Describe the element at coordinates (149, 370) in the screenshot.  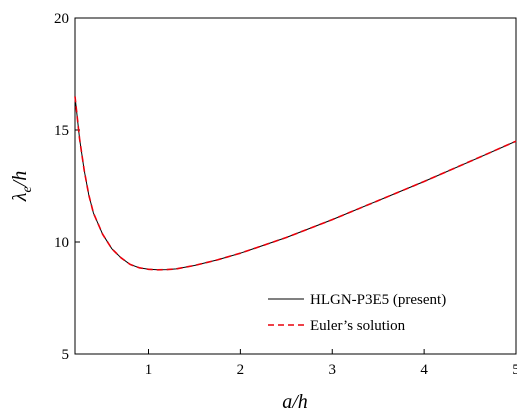
I see `x-tick-label: 1` at that location.